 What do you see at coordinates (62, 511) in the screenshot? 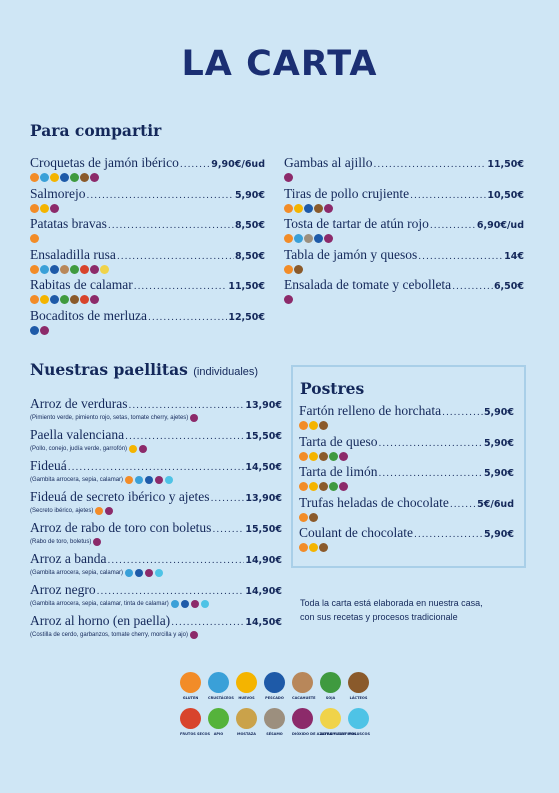
I see `description-text: (Secreto ibérico, ajetes)` at bounding box center [62, 511].